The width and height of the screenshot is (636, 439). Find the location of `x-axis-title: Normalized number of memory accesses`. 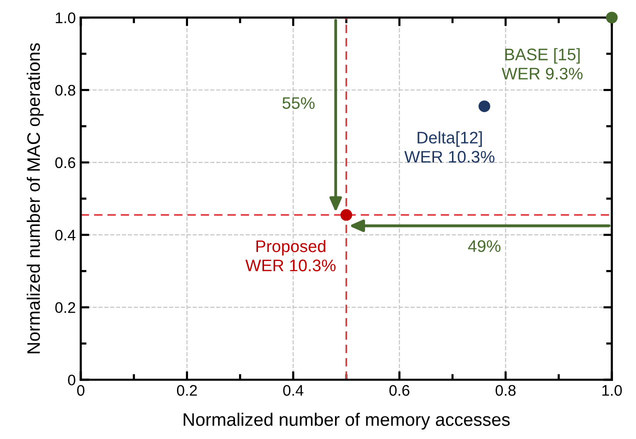

x-axis-title: Normalized number of memory accesses is located at coordinates (347, 421).